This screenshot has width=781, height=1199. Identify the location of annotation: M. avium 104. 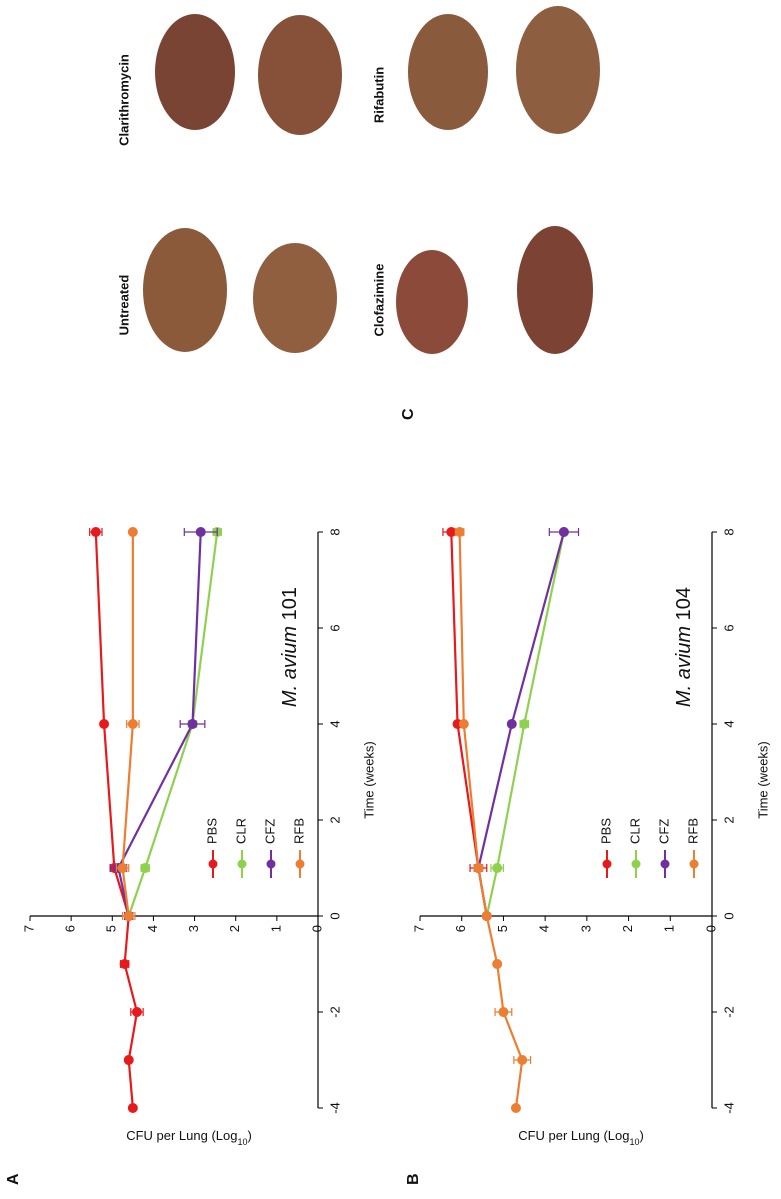
(684, 647).